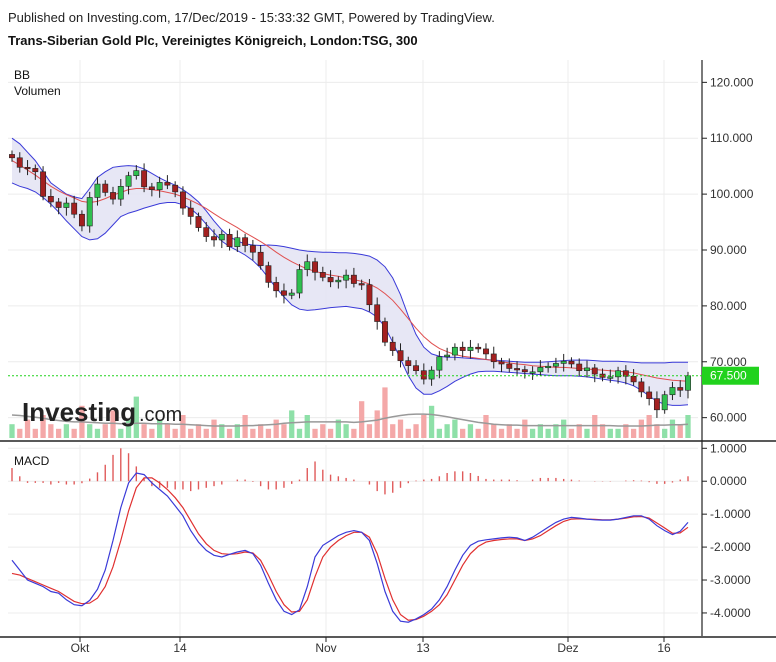 The image size is (776, 662). What do you see at coordinates (32, 461) in the screenshot?
I see `macd-pane-label: MACD` at bounding box center [32, 461].